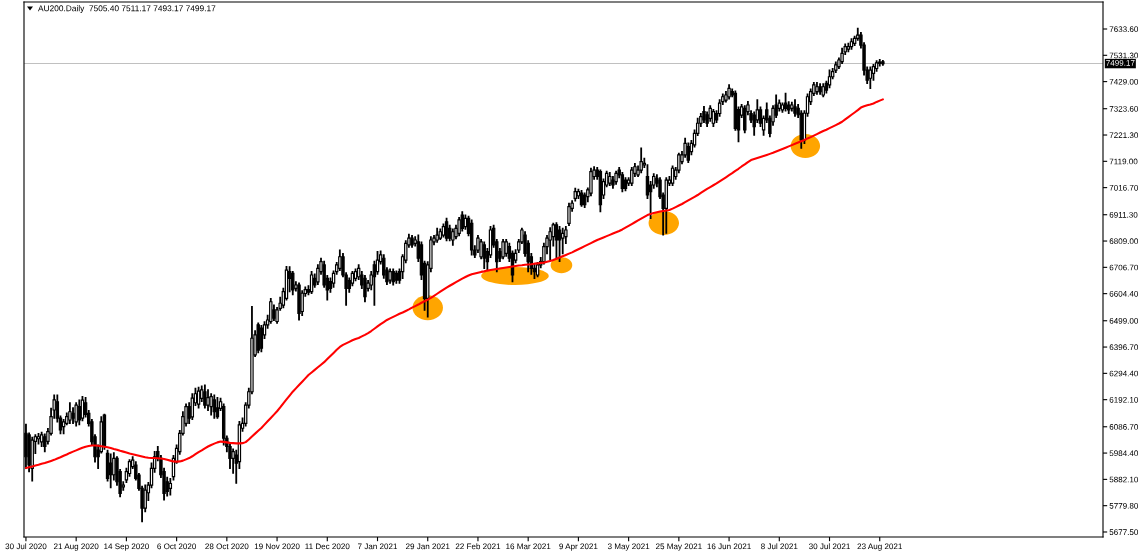 This screenshot has width=1142, height=553. What do you see at coordinates (1124, 321) in the screenshot?
I see `y-tick-label: 6499.00` at bounding box center [1124, 321].